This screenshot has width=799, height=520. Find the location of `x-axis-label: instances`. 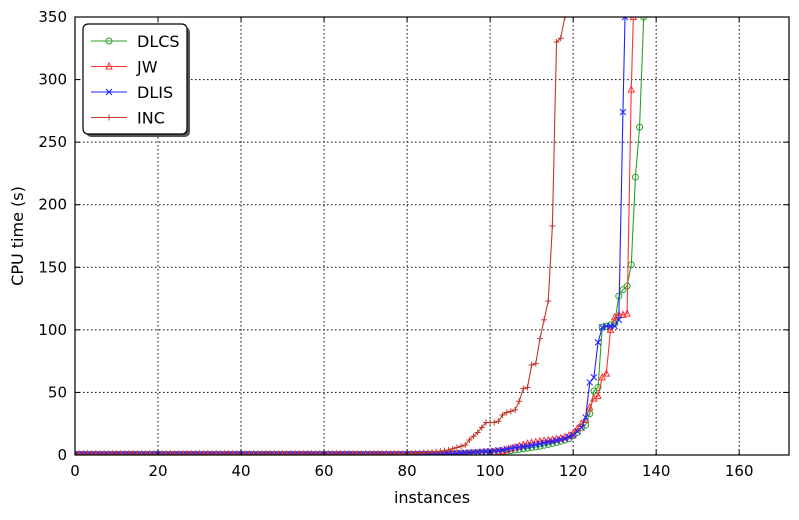

x-axis-label: instances is located at coordinates (432, 497).